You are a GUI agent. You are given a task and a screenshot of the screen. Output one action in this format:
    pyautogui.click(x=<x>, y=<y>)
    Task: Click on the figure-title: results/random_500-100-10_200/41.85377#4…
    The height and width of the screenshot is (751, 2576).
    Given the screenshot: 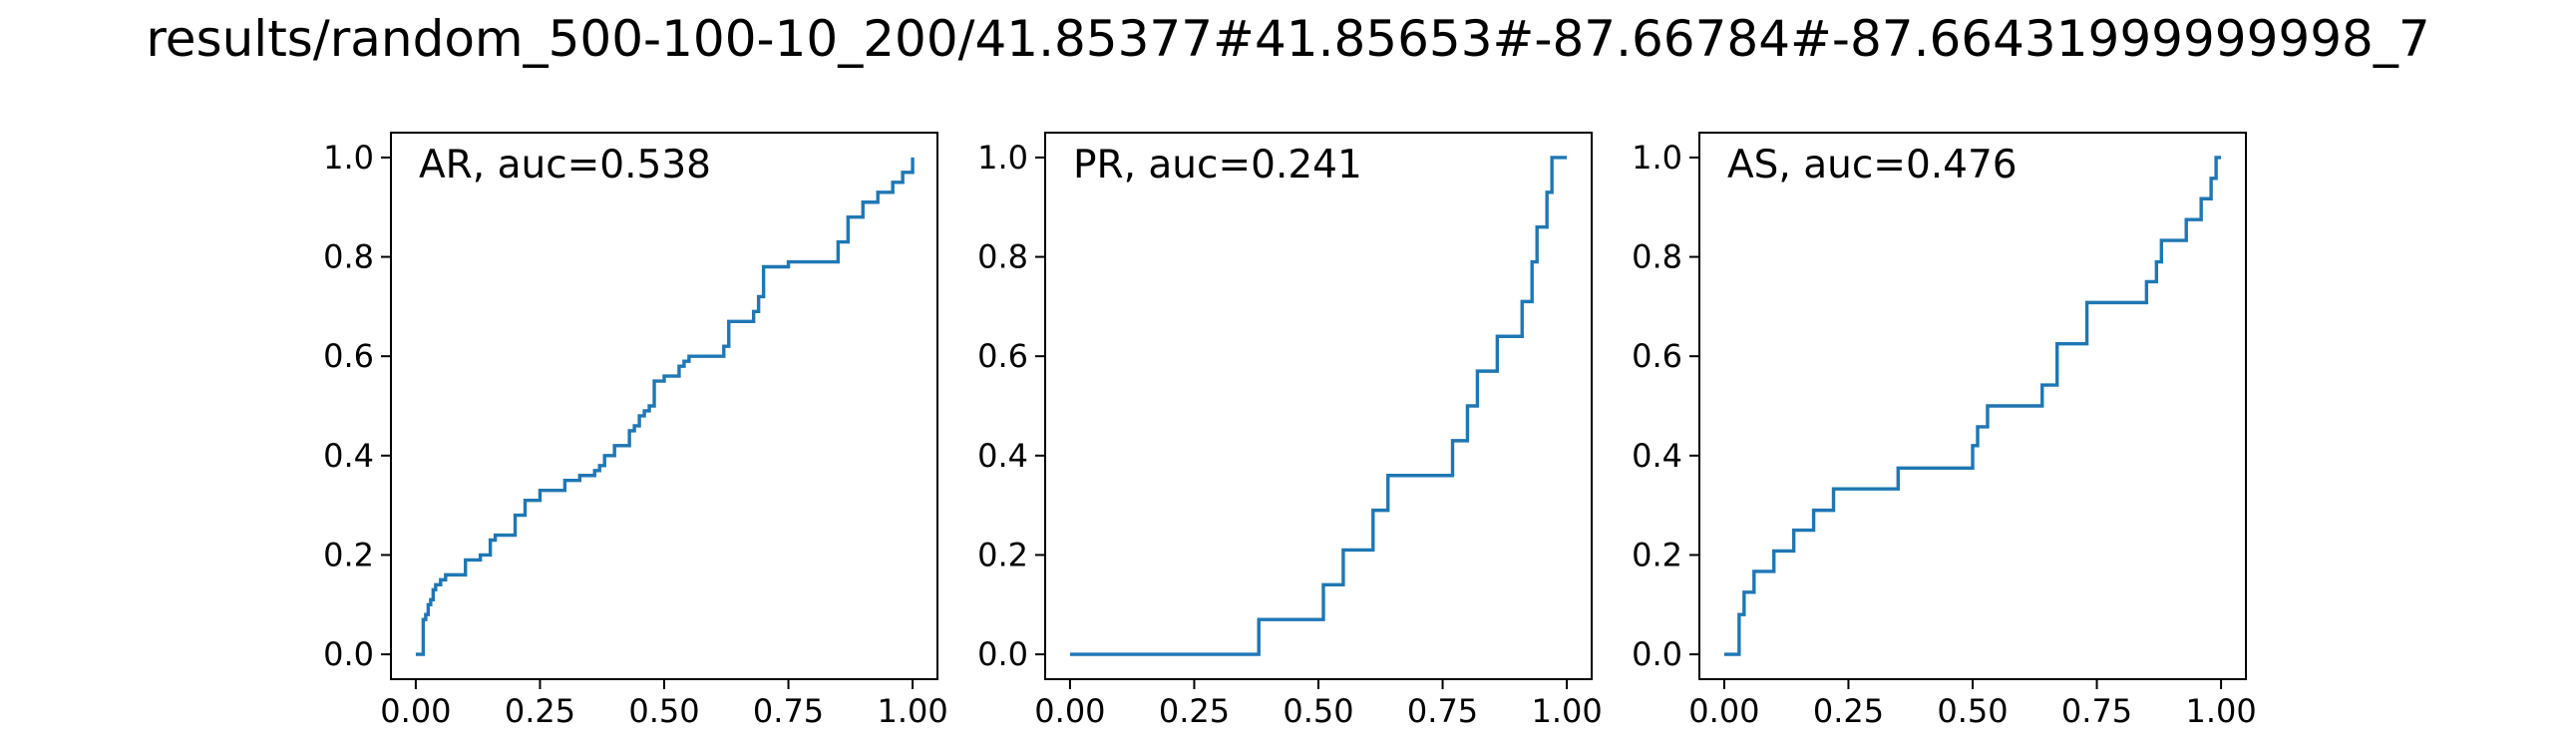 What is the action you would take?
    pyautogui.click(x=1288, y=39)
    